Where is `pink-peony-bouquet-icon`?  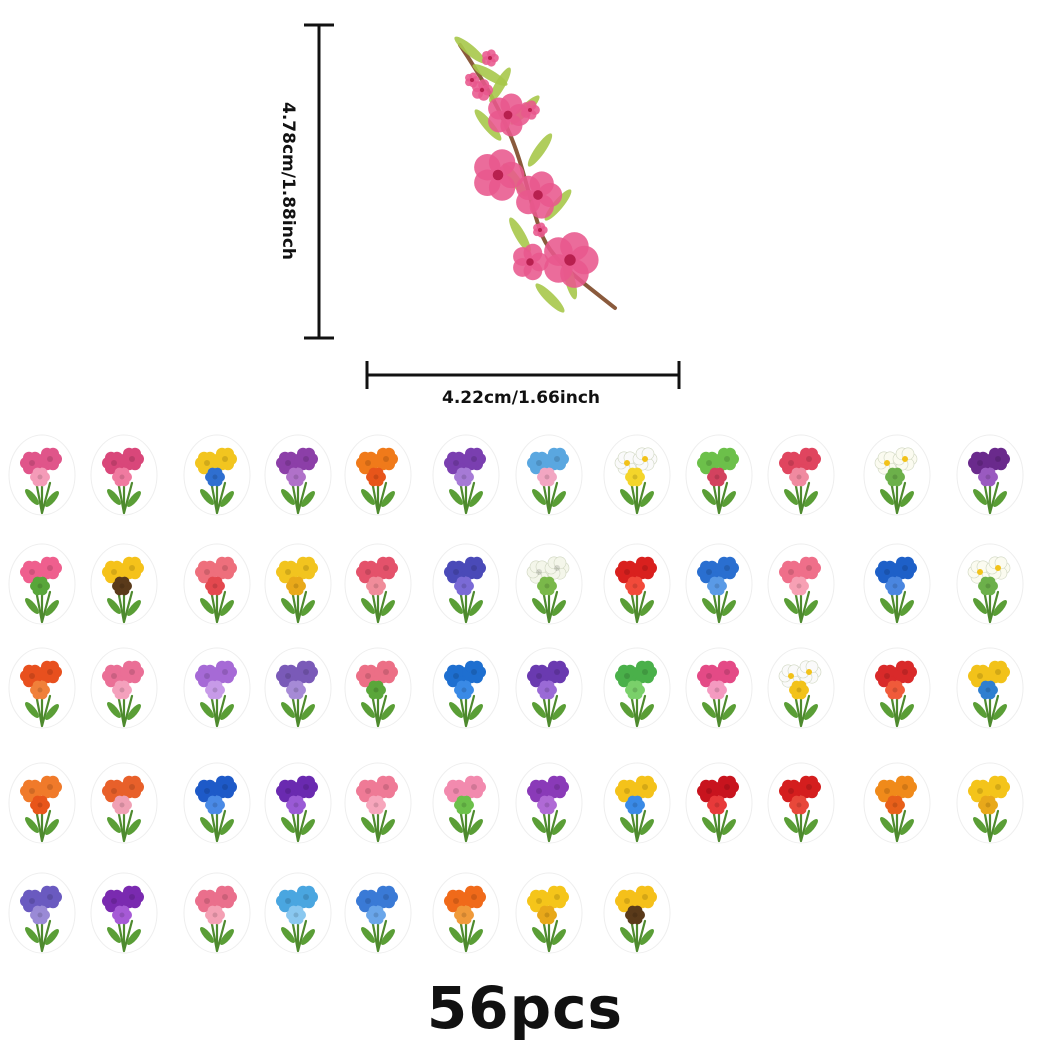
pink-peony-bouquet-icon is located at coordinates (378, 584).